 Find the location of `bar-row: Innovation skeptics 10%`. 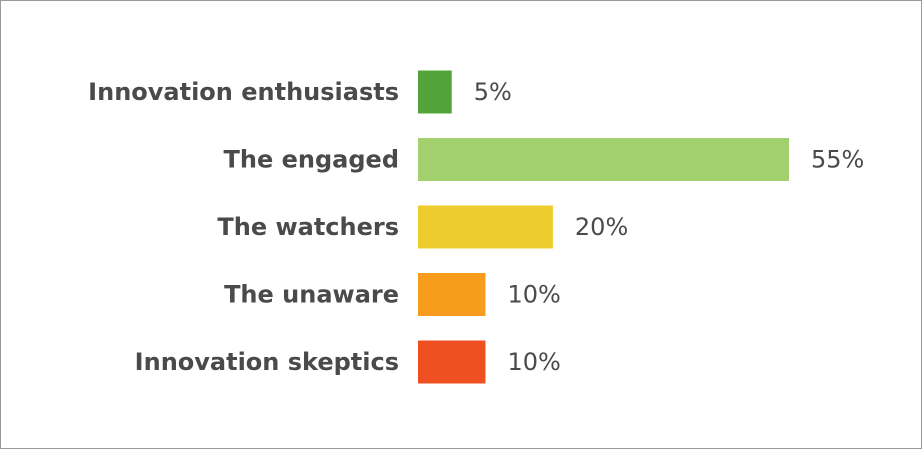

bar-row: Innovation skeptics 10% is located at coordinates (348, 362).